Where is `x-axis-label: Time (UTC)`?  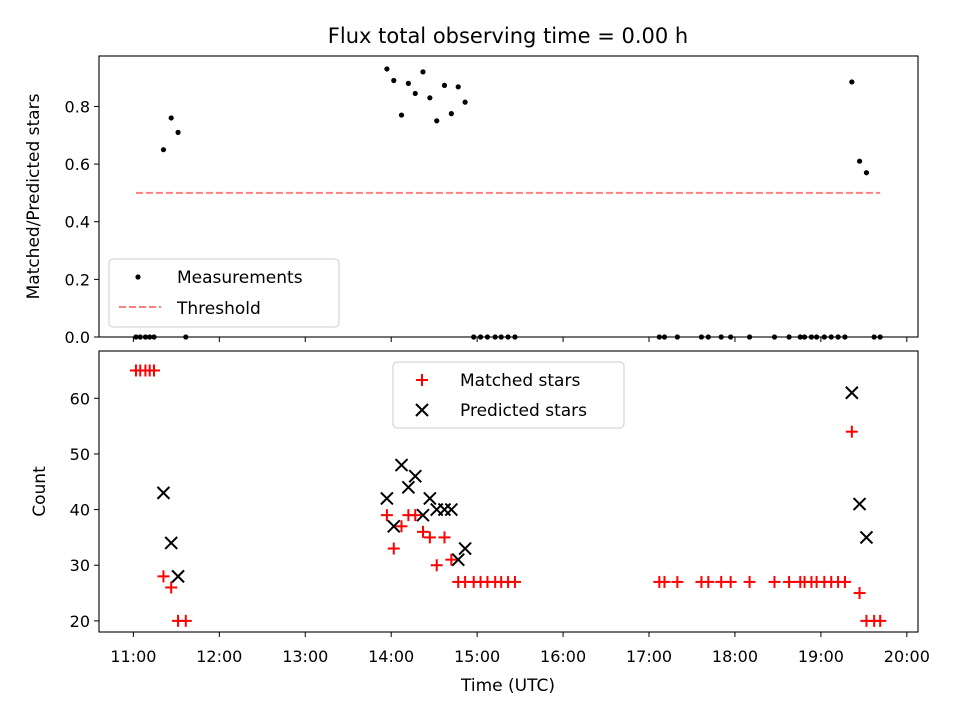
x-axis-label: Time (UTC) is located at coordinates (507, 686).